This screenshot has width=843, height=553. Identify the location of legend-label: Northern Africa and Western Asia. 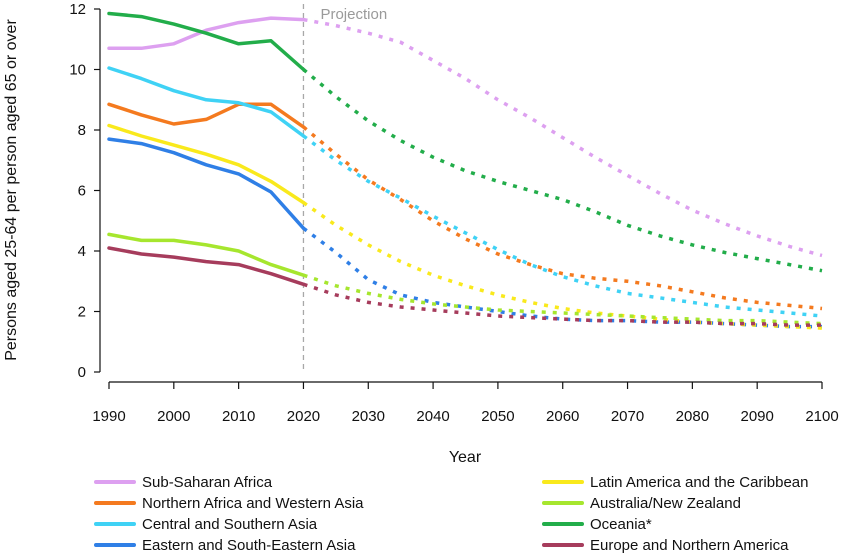
(253, 503).